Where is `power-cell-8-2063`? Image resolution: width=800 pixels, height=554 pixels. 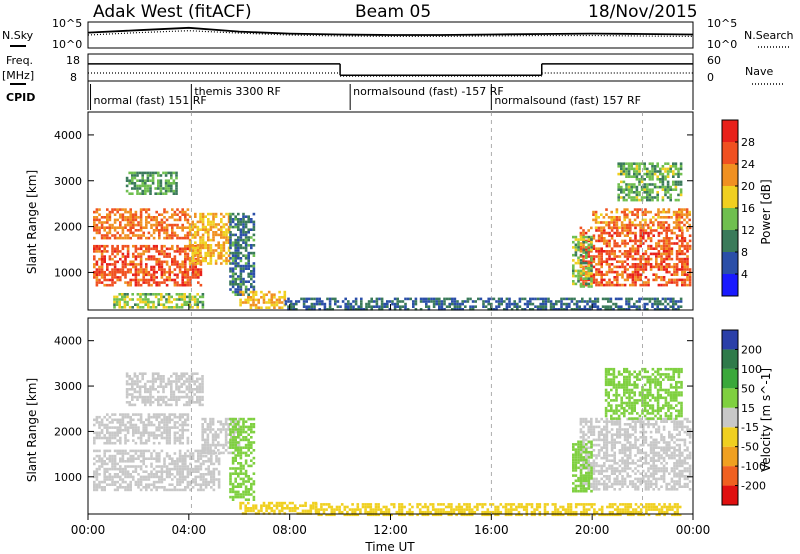
power-cell-8-2063 is located at coordinates (609, 254).